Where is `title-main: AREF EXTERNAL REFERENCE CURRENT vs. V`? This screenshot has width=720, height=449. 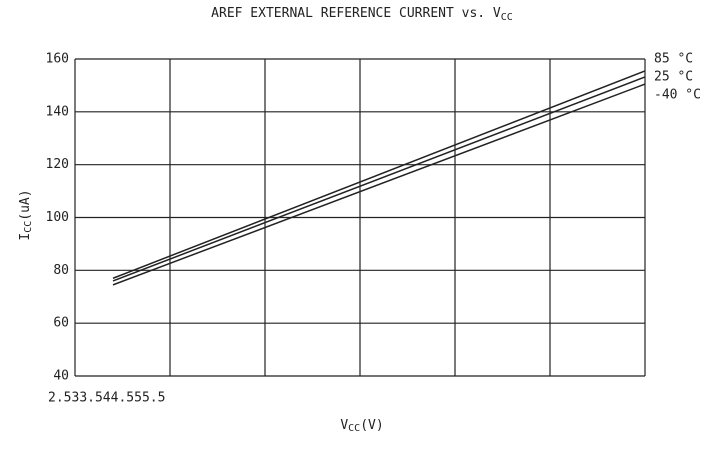 title-main: AREF EXTERNAL REFERENCE CURRENT vs. V is located at coordinates (356, 13).